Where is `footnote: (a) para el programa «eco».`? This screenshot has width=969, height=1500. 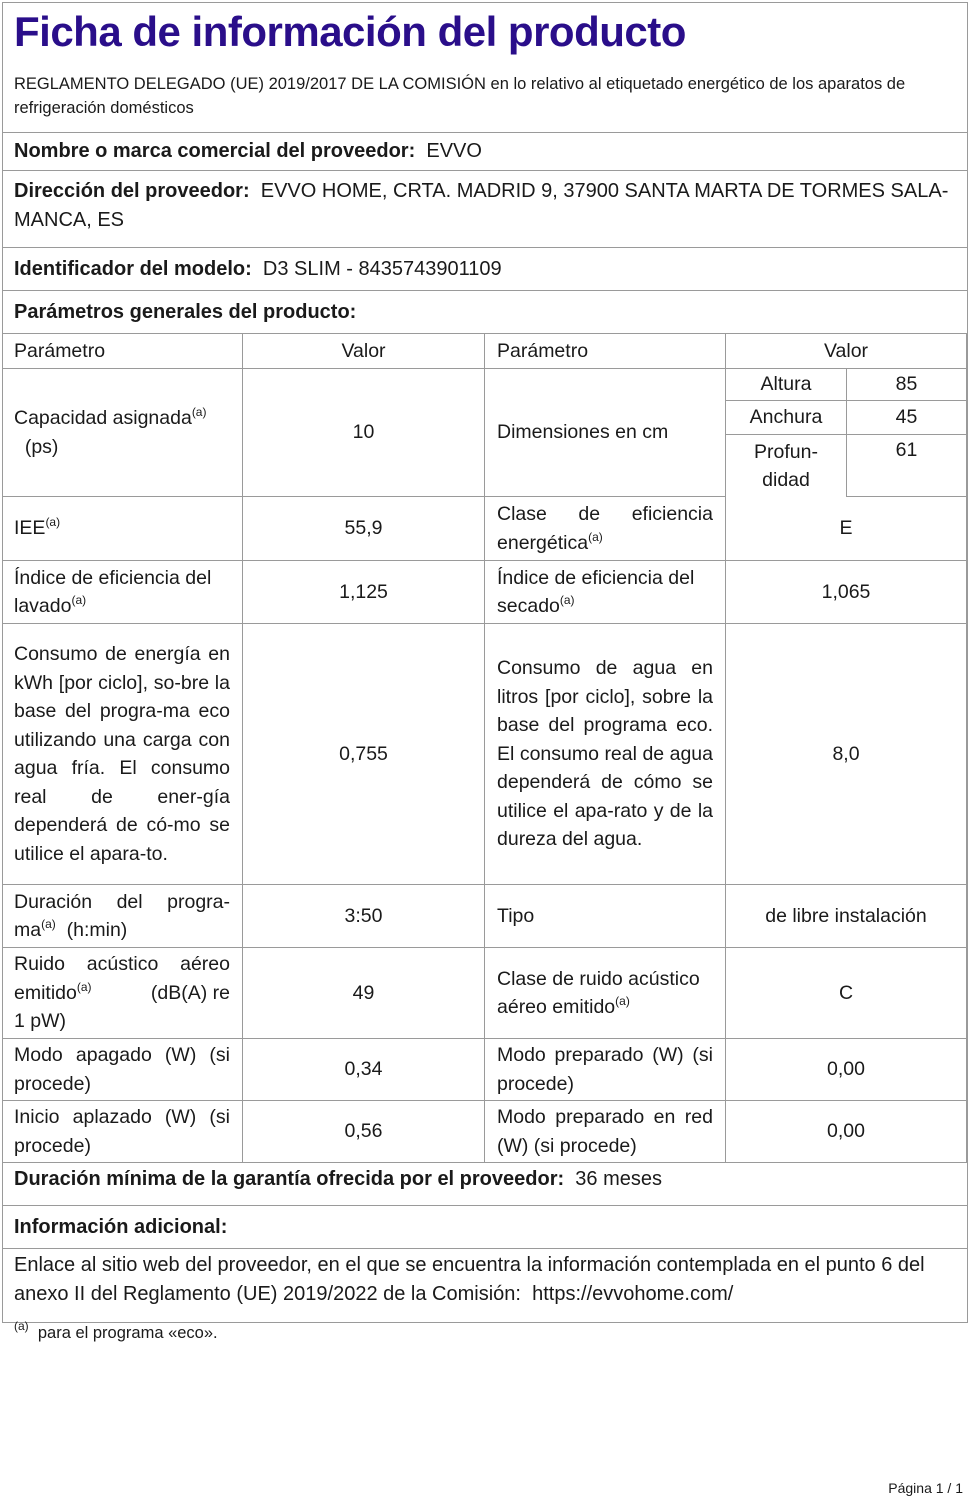
footnote: (a) para el programa «eco». is located at coordinates (116, 1331).